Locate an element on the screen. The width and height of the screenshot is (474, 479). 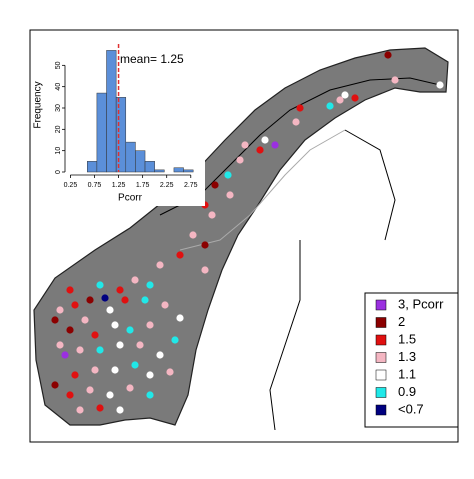
terrain-ridge is located at coordinates (262, 190).